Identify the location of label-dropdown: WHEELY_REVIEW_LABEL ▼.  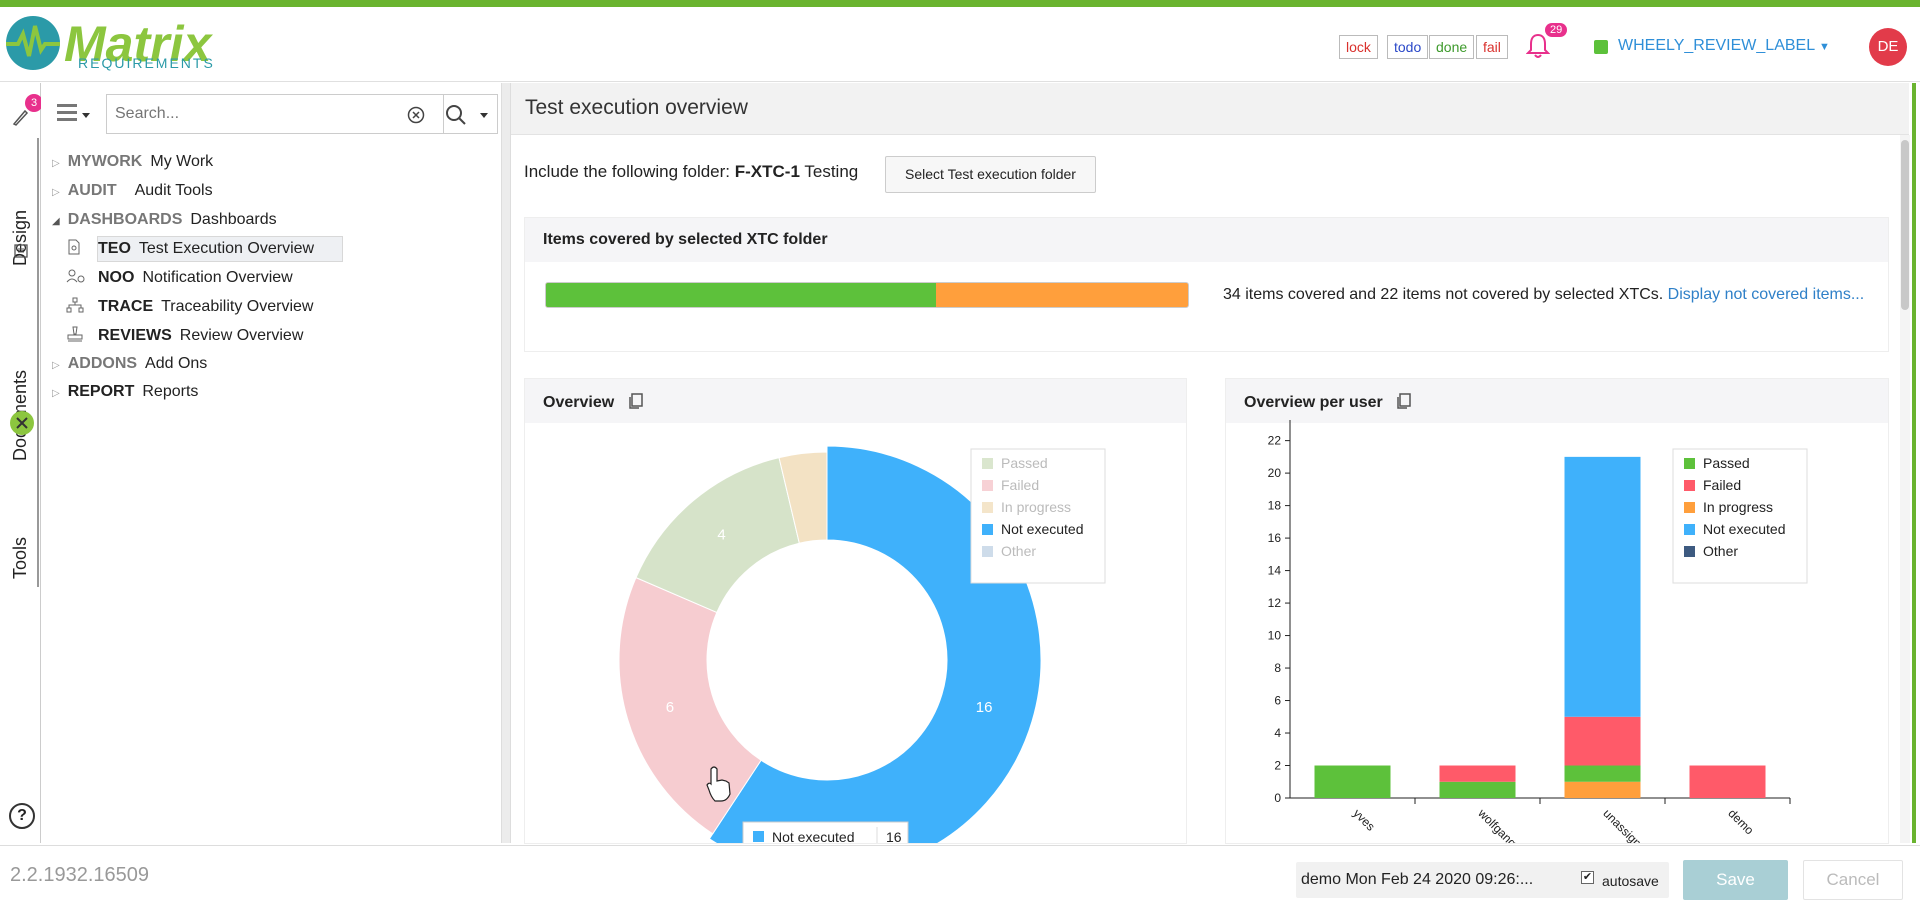
(1724, 46).